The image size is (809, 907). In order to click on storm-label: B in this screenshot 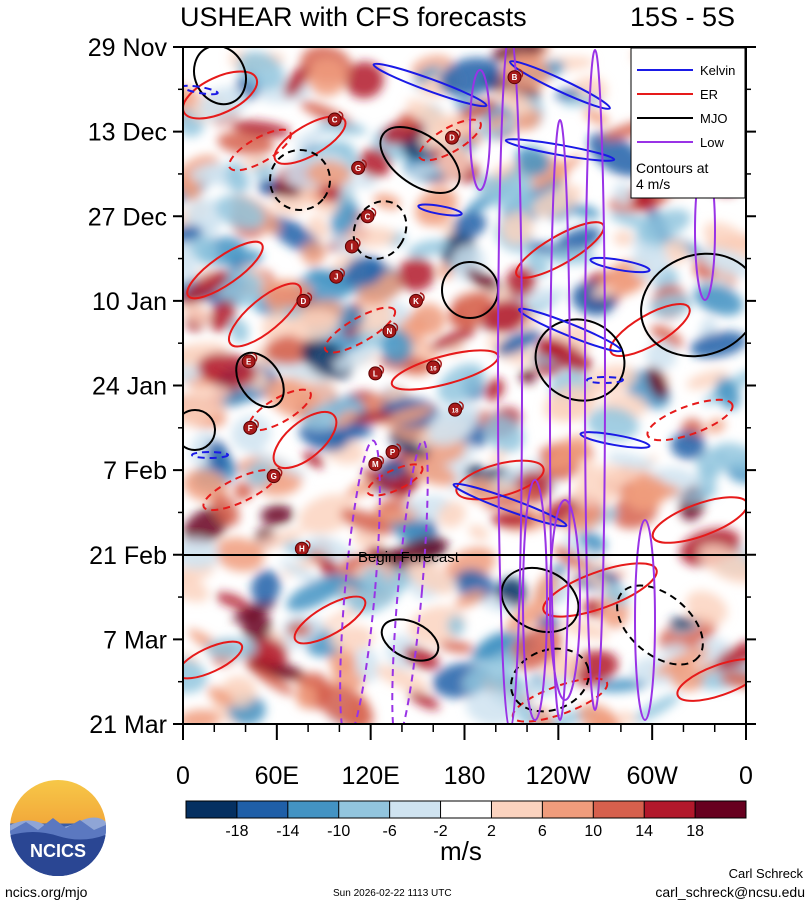, I will do `click(515, 77)`.